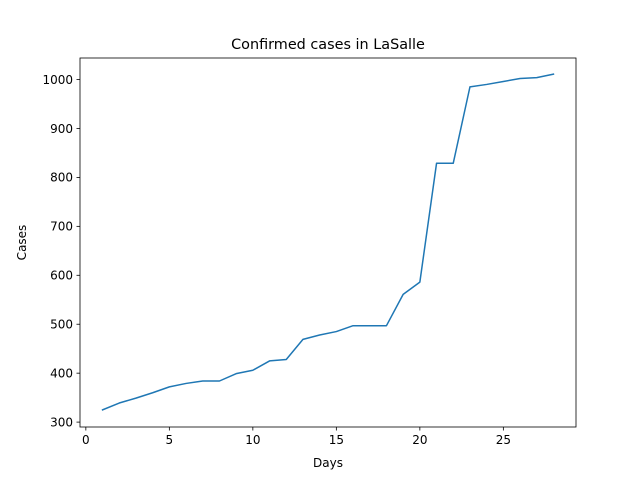  I want to click on x-tick-label: 25, so click(503, 440).